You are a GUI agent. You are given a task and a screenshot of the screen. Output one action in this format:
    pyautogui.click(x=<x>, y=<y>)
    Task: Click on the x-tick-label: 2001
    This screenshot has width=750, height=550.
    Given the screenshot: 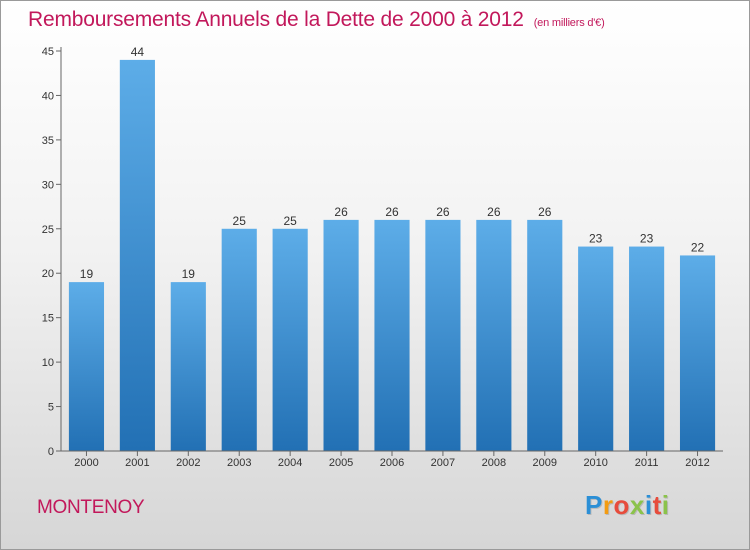 What is the action you would take?
    pyautogui.click(x=137, y=463)
    